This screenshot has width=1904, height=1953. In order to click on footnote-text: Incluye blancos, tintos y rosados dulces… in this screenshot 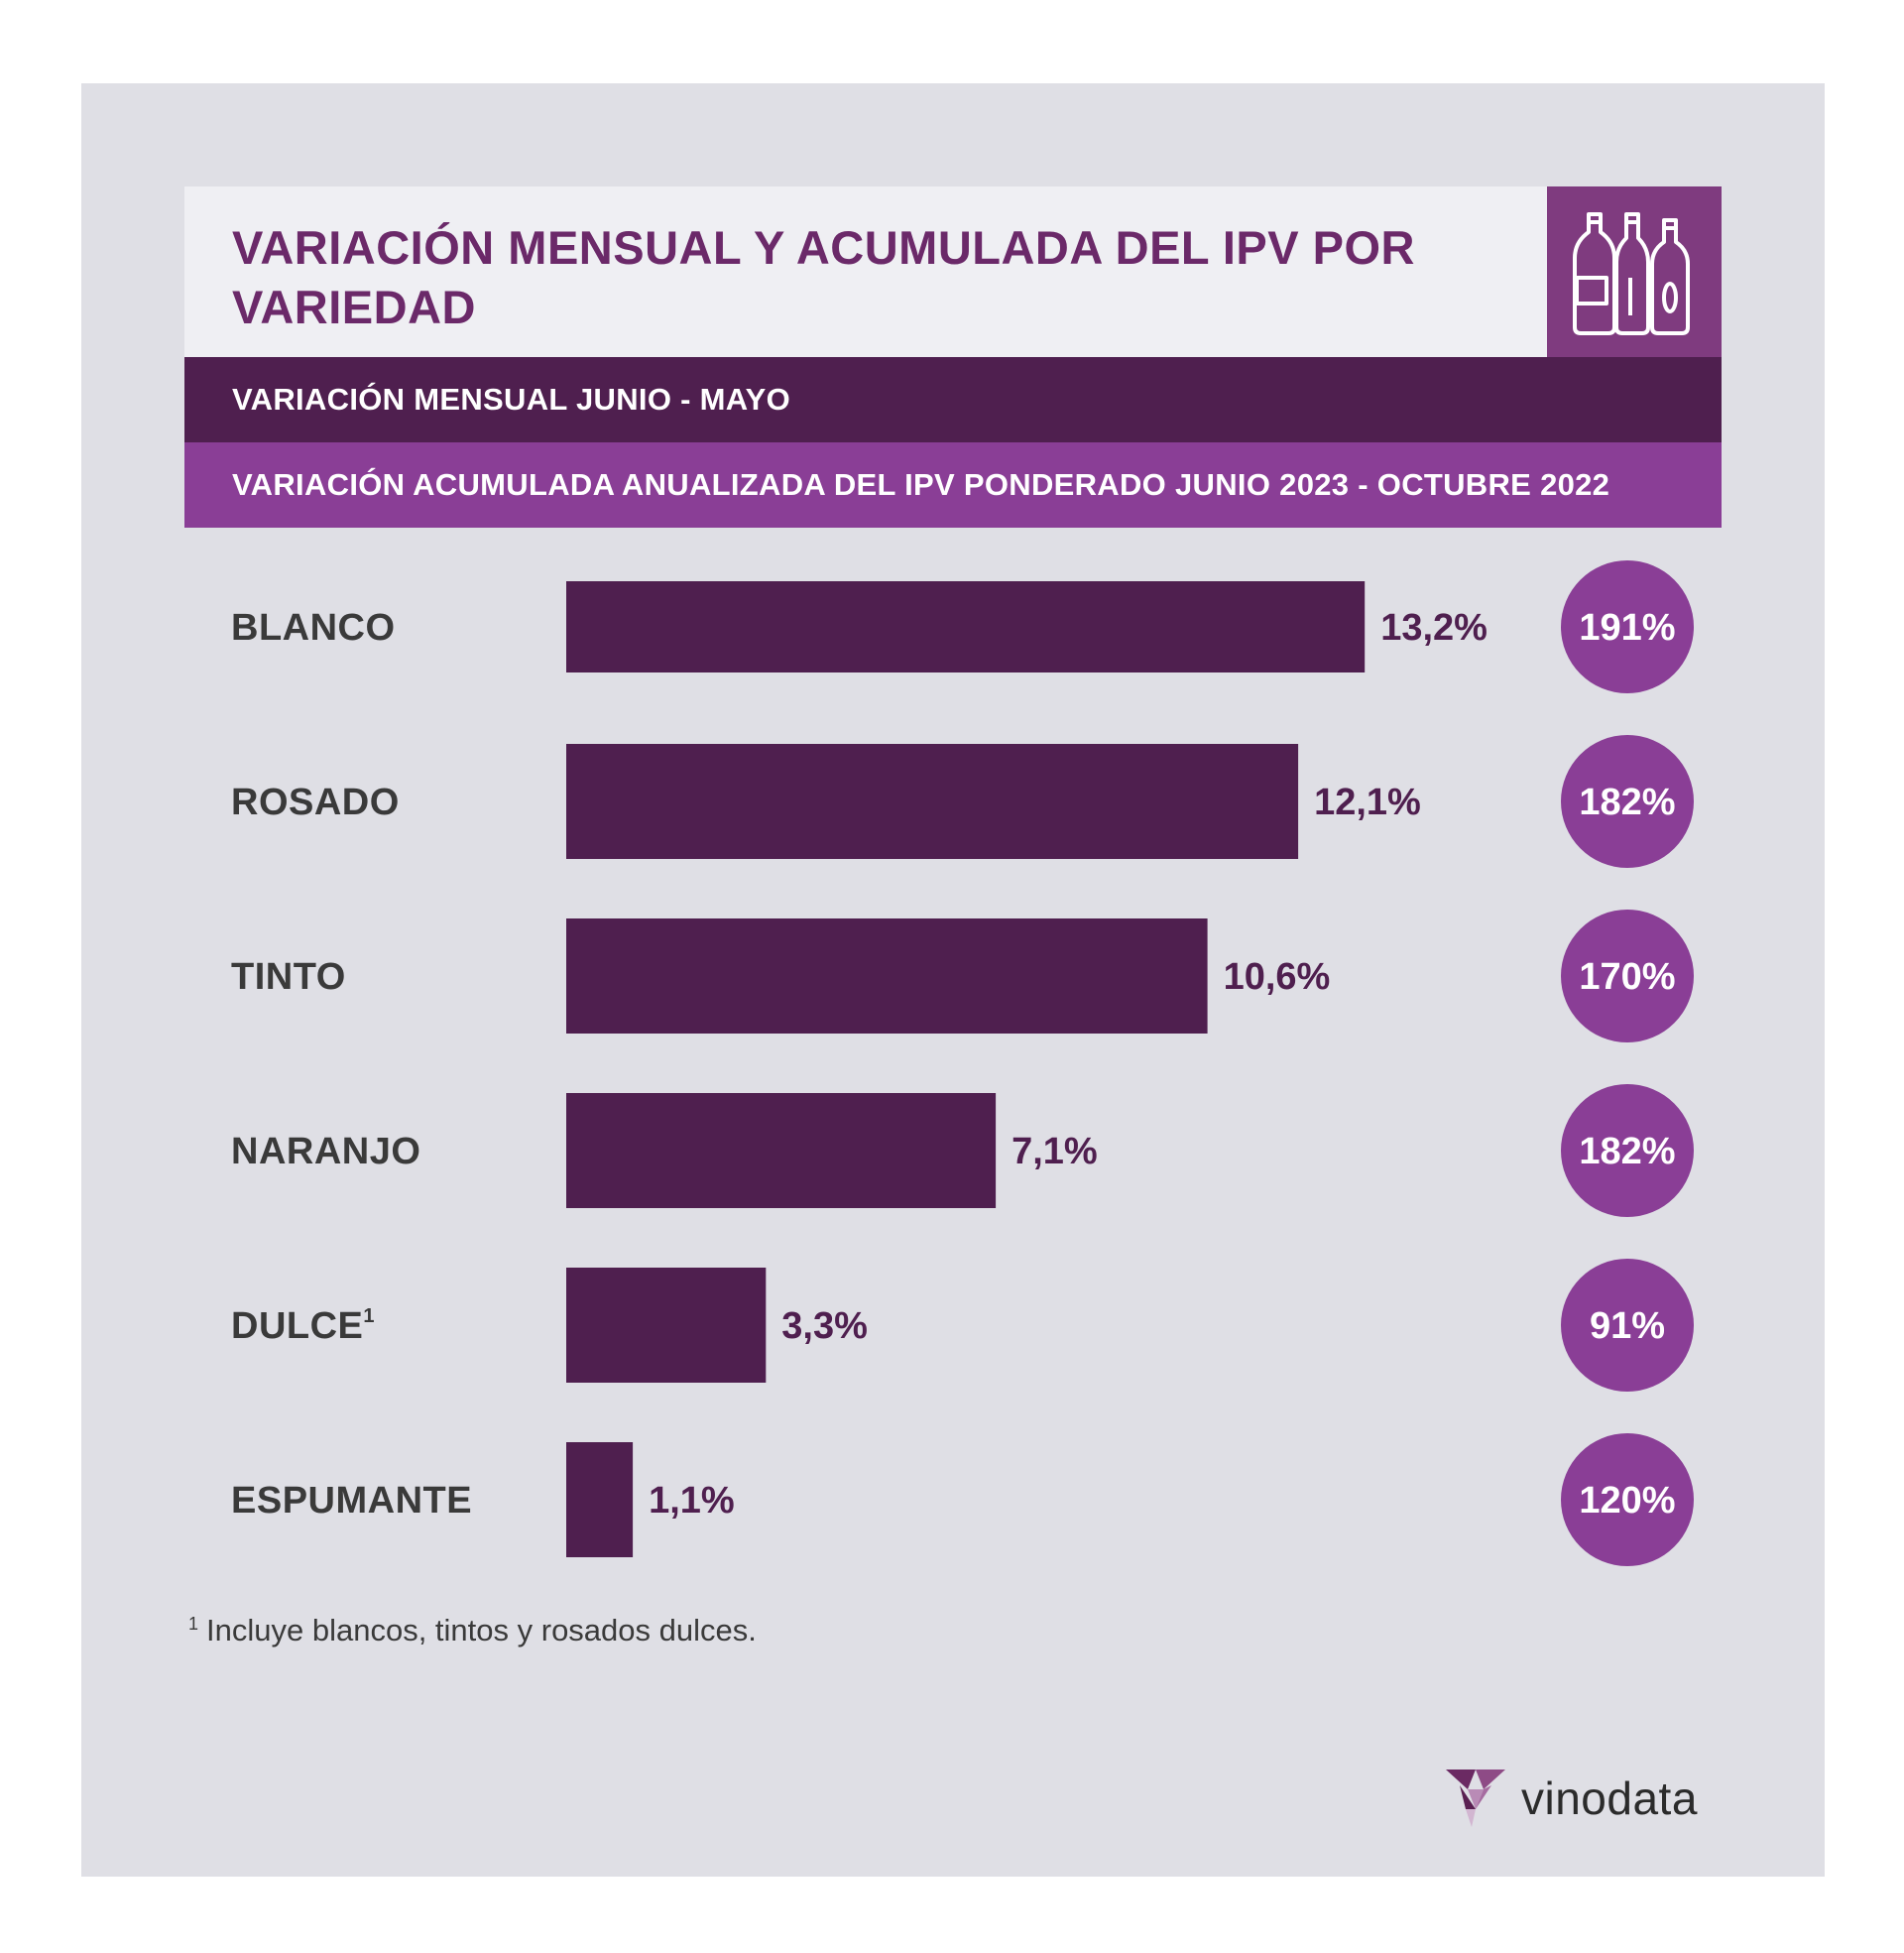, I will do `click(481, 1630)`.